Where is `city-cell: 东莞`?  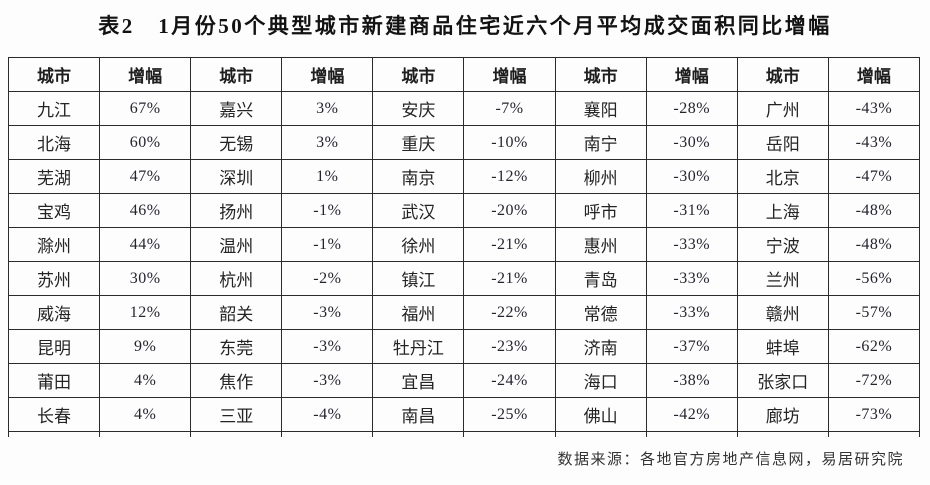 city-cell: 东莞 is located at coordinates (236, 347).